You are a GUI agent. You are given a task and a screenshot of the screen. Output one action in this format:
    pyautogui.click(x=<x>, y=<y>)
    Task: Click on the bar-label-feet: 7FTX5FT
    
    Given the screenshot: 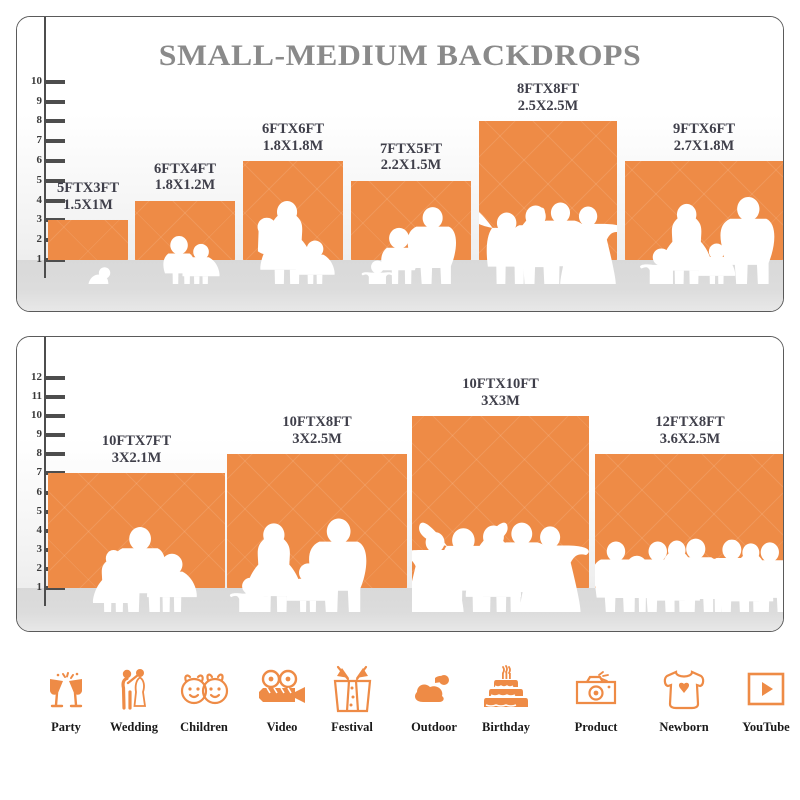 What is the action you would take?
    pyautogui.click(x=411, y=148)
    